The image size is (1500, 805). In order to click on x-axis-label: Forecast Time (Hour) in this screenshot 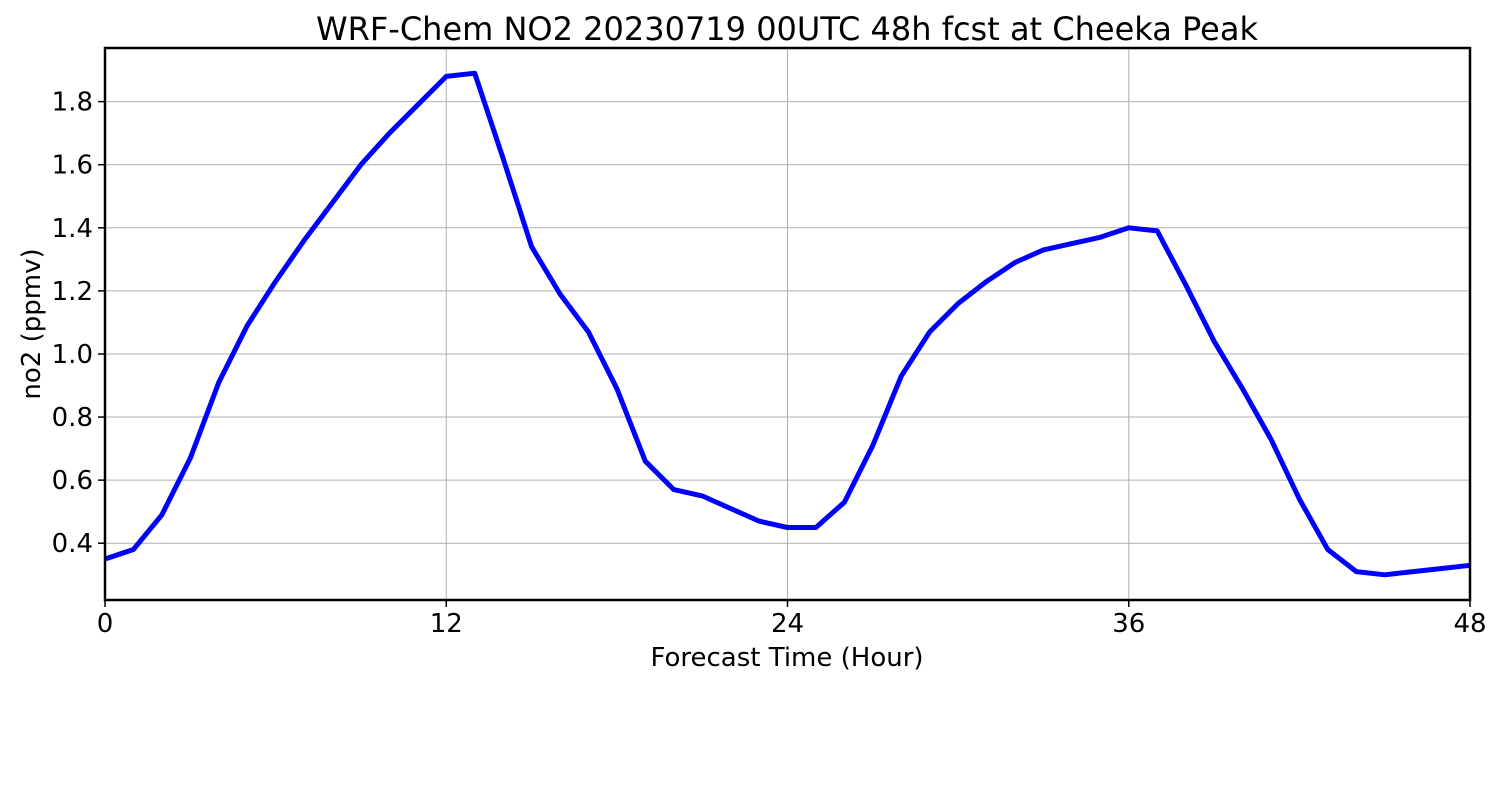, I will do `click(786, 658)`.